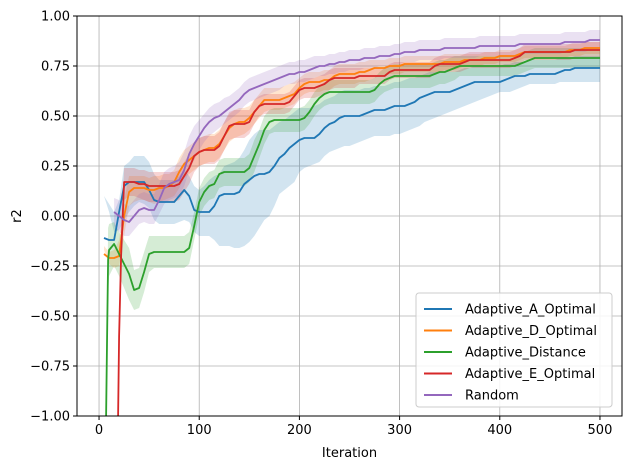 Image resolution: width=630 pixels, height=470 pixels. What do you see at coordinates (55, 17) in the screenshot?
I see `y-tick-label: 1.00` at bounding box center [55, 17].